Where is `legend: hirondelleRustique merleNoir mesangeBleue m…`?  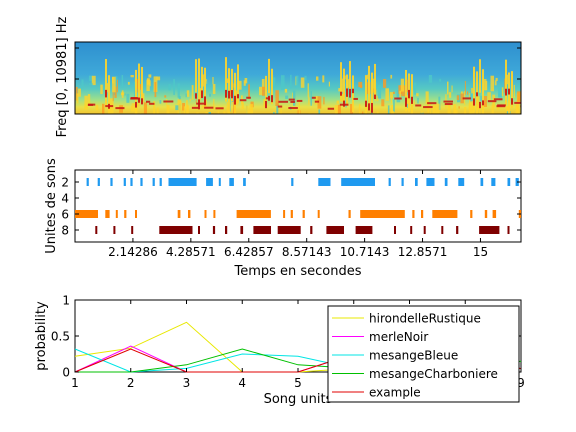 legend: hirondelleRustique merleNoir mesangeBleue m… is located at coordinates (423, 354).